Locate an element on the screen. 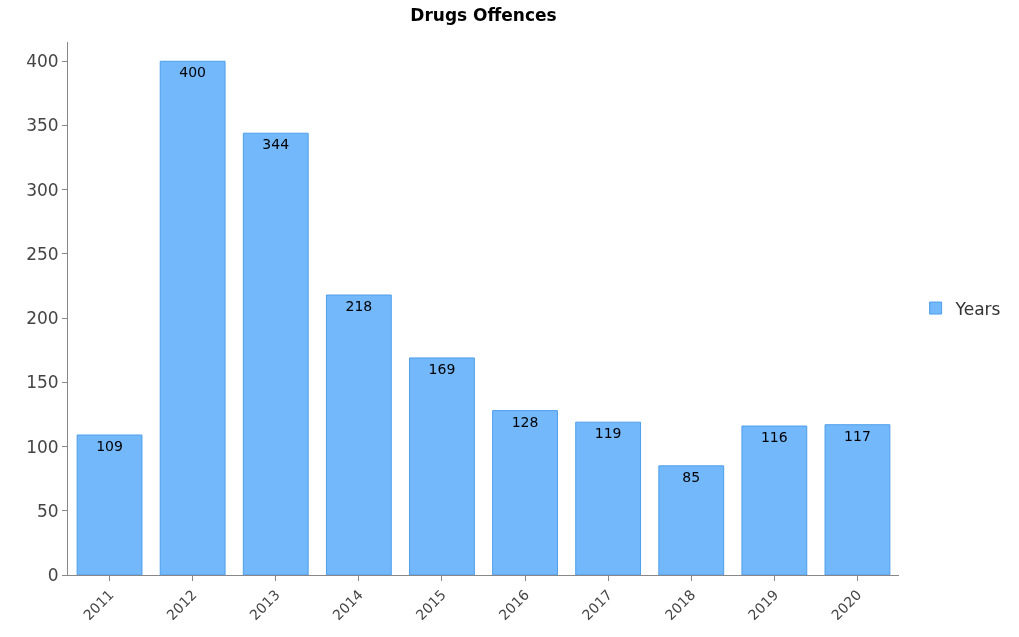 The width and height of the screenshot is (1019, 637). data-label: 344 is located at coordinates (276, 144).